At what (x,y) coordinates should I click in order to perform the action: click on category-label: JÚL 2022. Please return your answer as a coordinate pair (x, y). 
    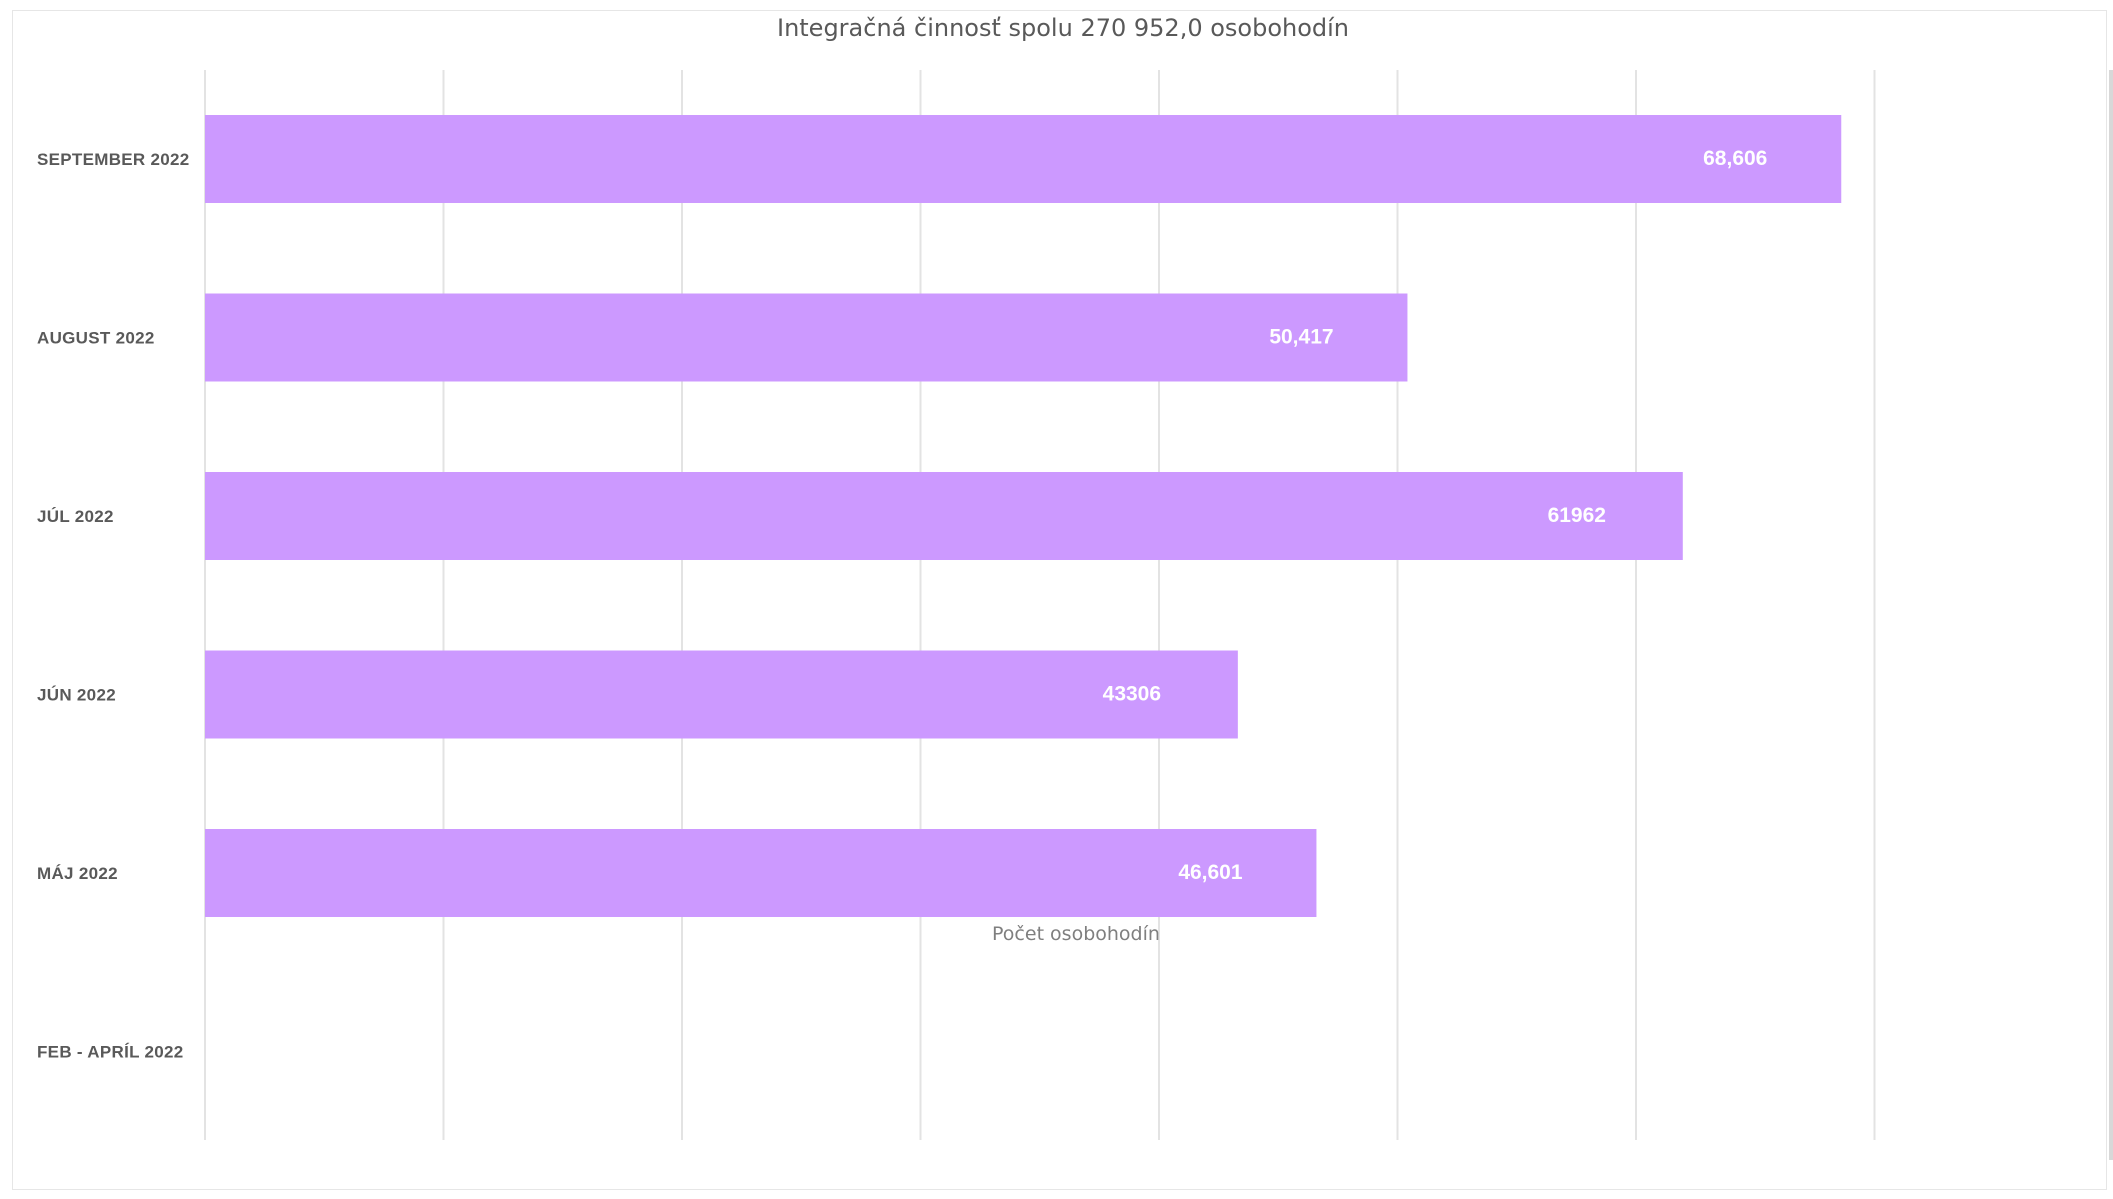
    Looking at the image, I should click on (75, 516).